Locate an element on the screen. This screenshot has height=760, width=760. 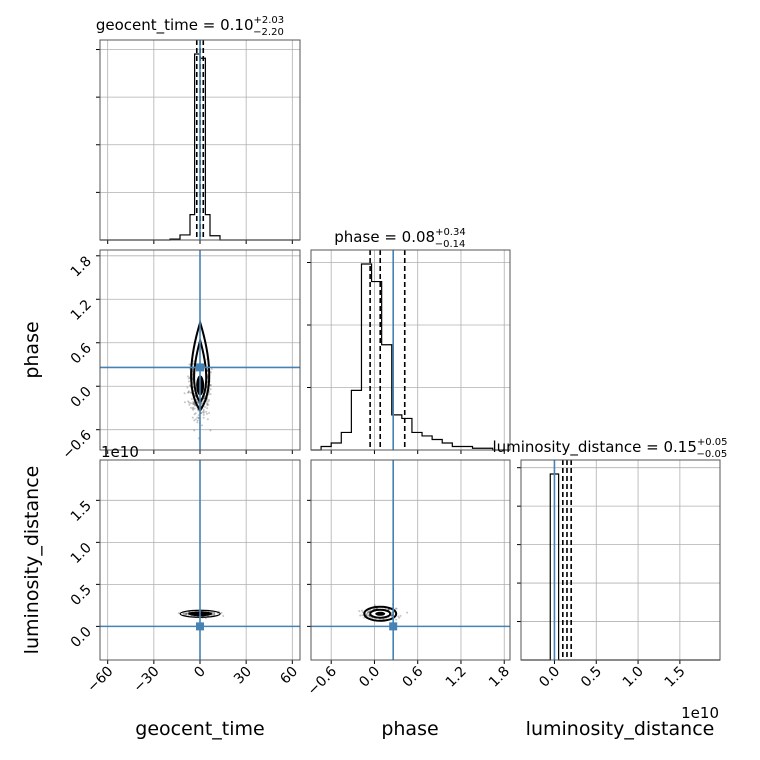
y-tick-label-phase: 0.6 is located at coordinates (81, 353).